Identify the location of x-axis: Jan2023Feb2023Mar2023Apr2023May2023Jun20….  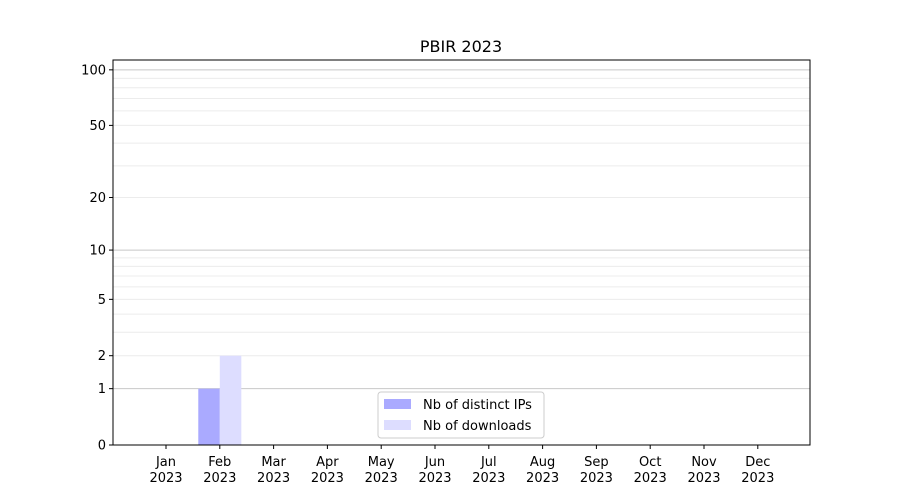
(461, 465).